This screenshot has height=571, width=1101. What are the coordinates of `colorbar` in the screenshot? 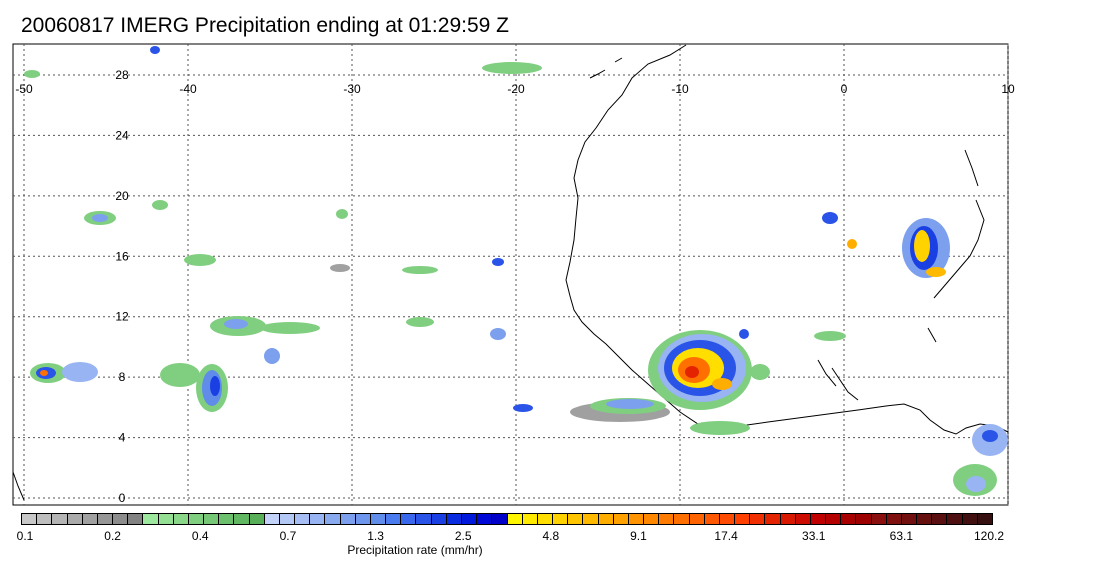 It's located at (507, 519).